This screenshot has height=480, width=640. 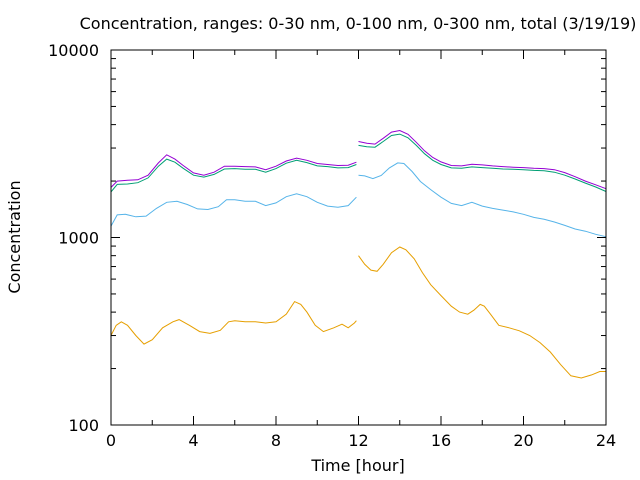 What do you see at coordinates (14, 236) in the screenshot?
I see `y-axis-label: Concentration` at bounding box center [14, 236].